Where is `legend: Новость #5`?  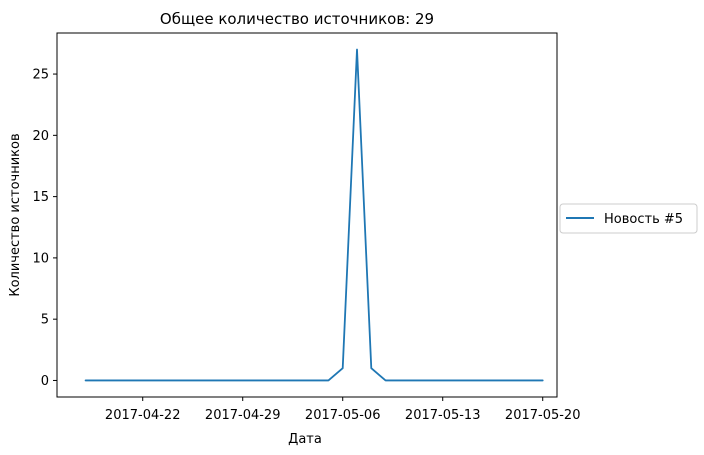 legend: Новость #5 is located at coordinates (628, 218).